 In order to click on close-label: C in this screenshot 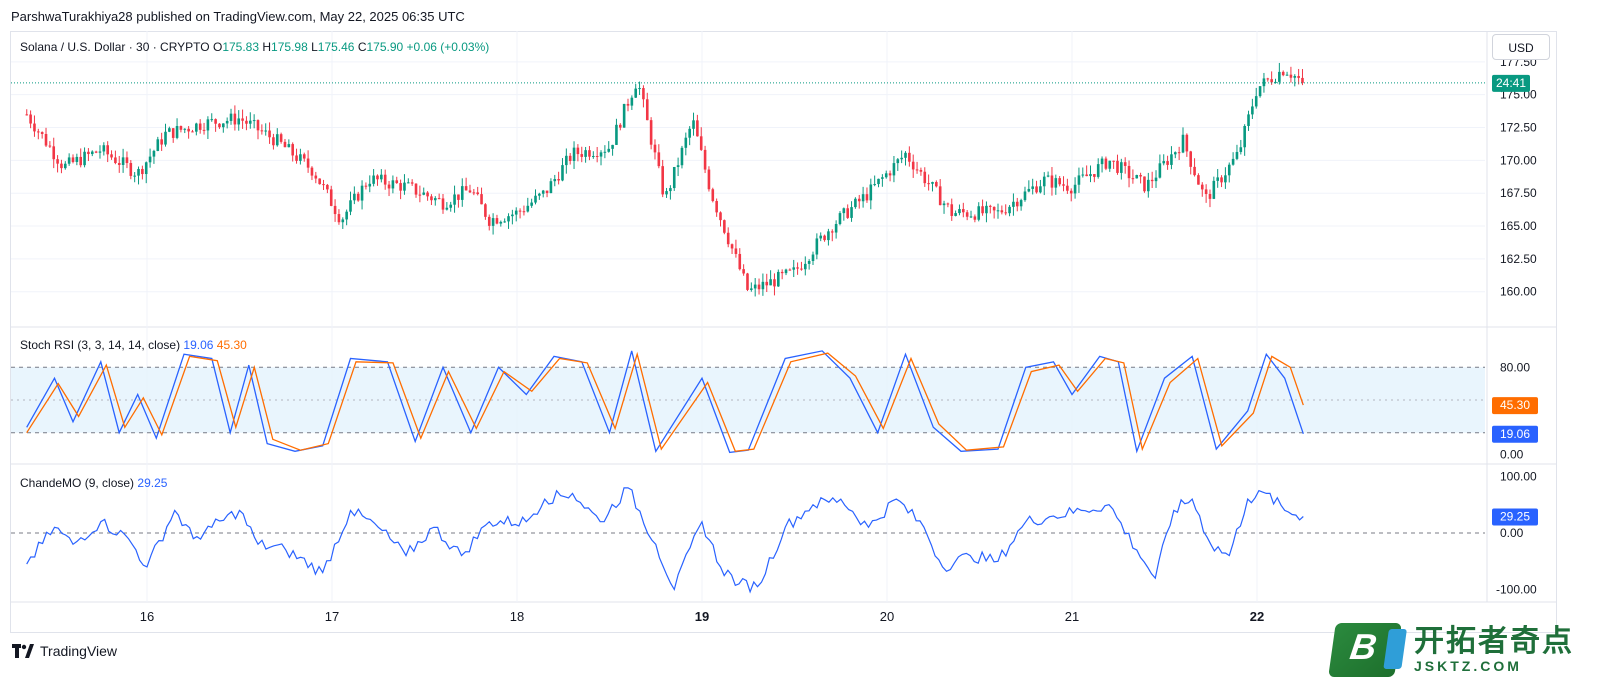, I will do `click(362, 47)`.